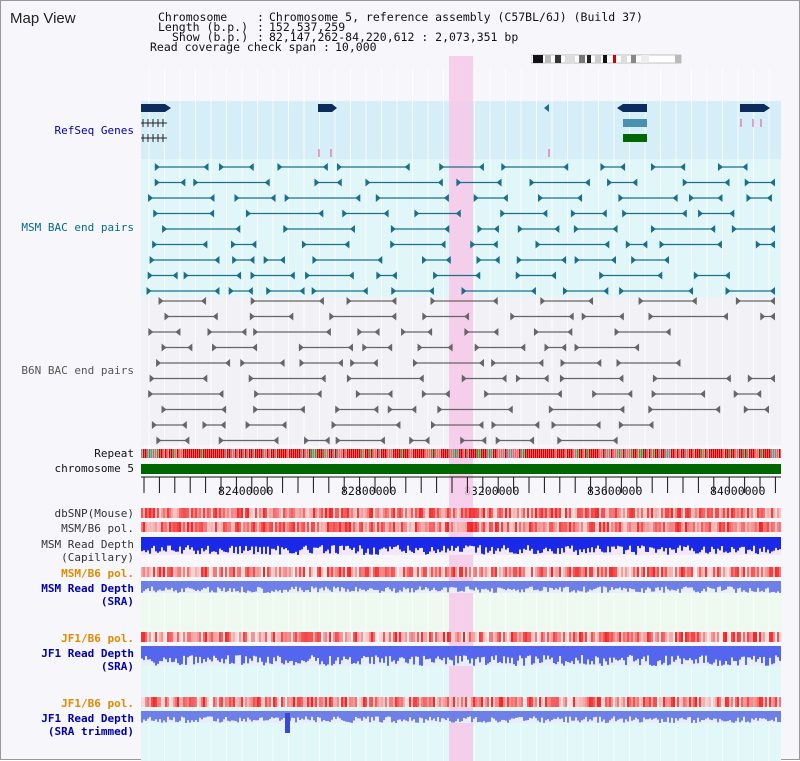 The height and width of the screenshot is (761, 800). Describe the element at coordinates (94, 130) in the screenshot. I see `refseq-genes-label: RefSeq Genes` at that location.